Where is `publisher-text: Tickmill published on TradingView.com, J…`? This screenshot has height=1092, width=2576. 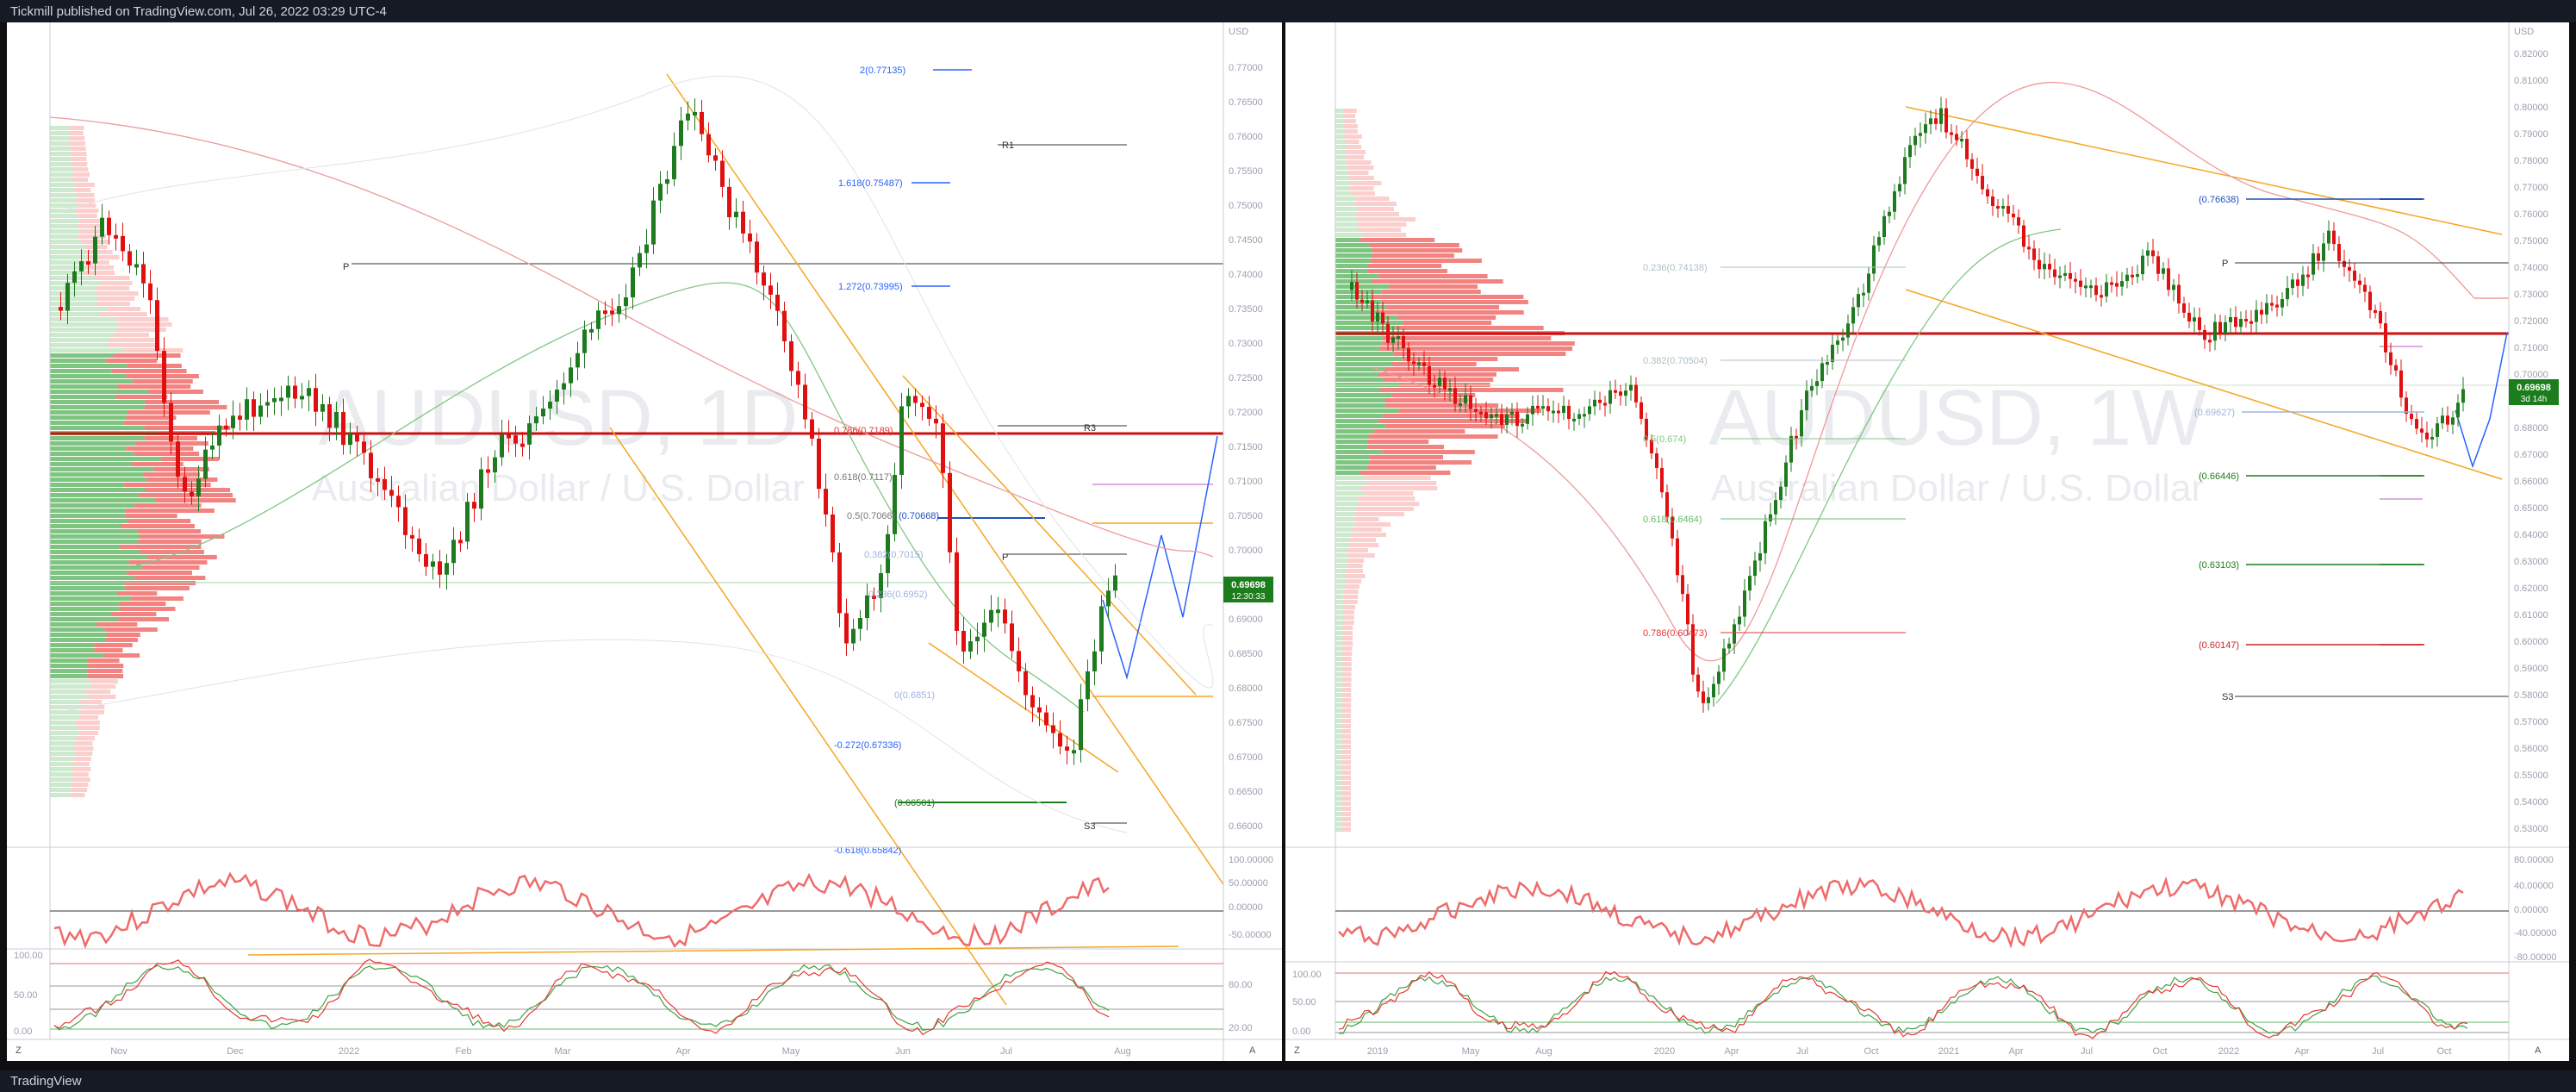
publisher-text: Tickmill published on TradingView.com, J… is located at coordinates (199, 12).